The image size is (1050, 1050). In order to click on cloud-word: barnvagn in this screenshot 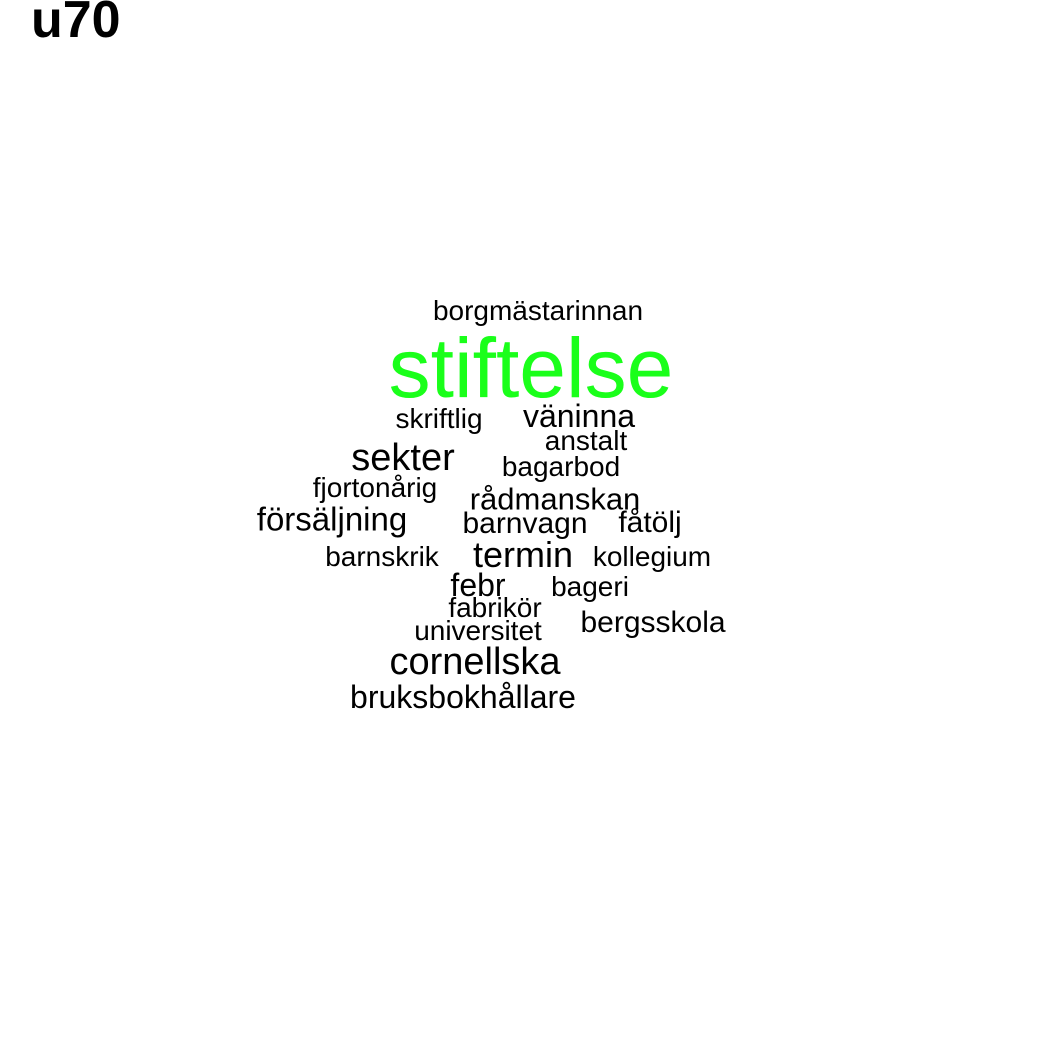, I will do `click(525, 523)`.